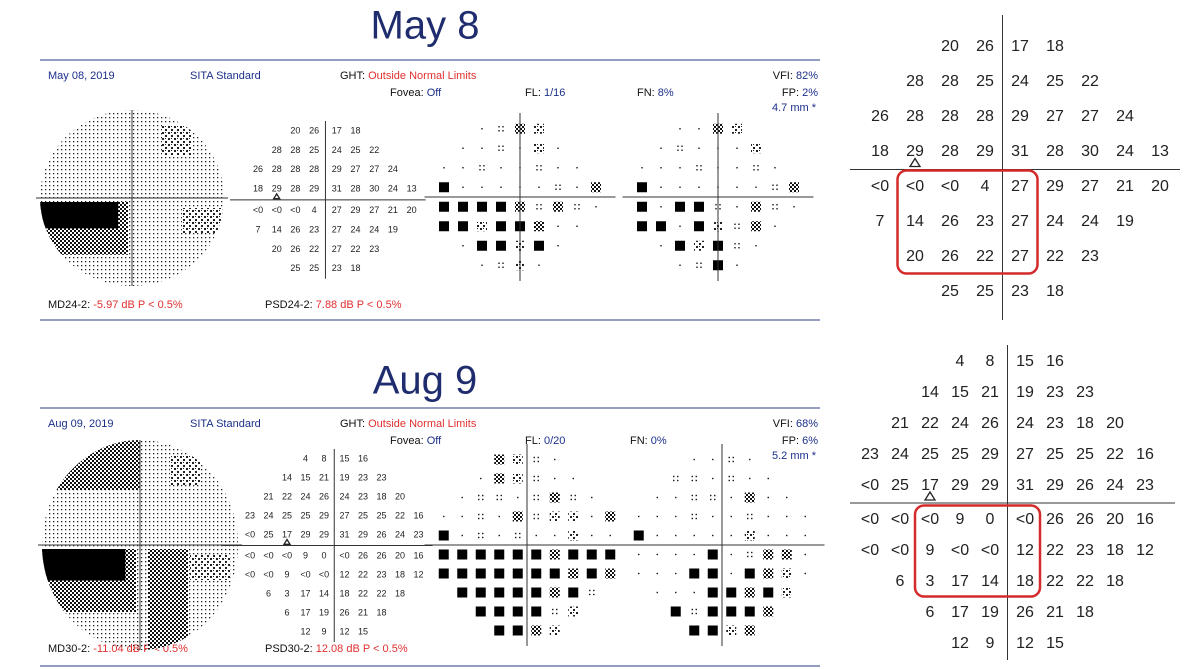 This screenshot has width=1190, height=669. What do you see at coordinates (422, 76) in the screenshot?
I see `ght-value: Outside Normal Limits` at bounding box center [422, 76].